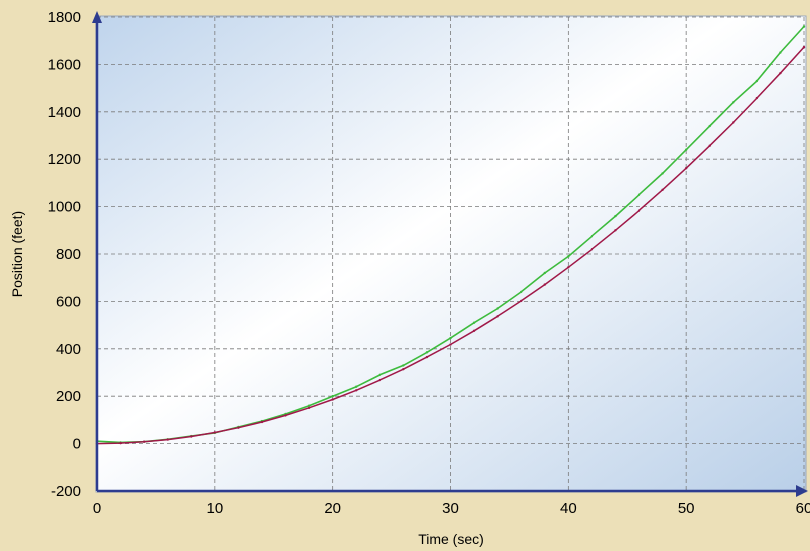 The image size is (810, 551). What do you see at coordinates (68, 301) in the screenshot?
I see `y-tick-label: 600` at bounding box center [68, 301].